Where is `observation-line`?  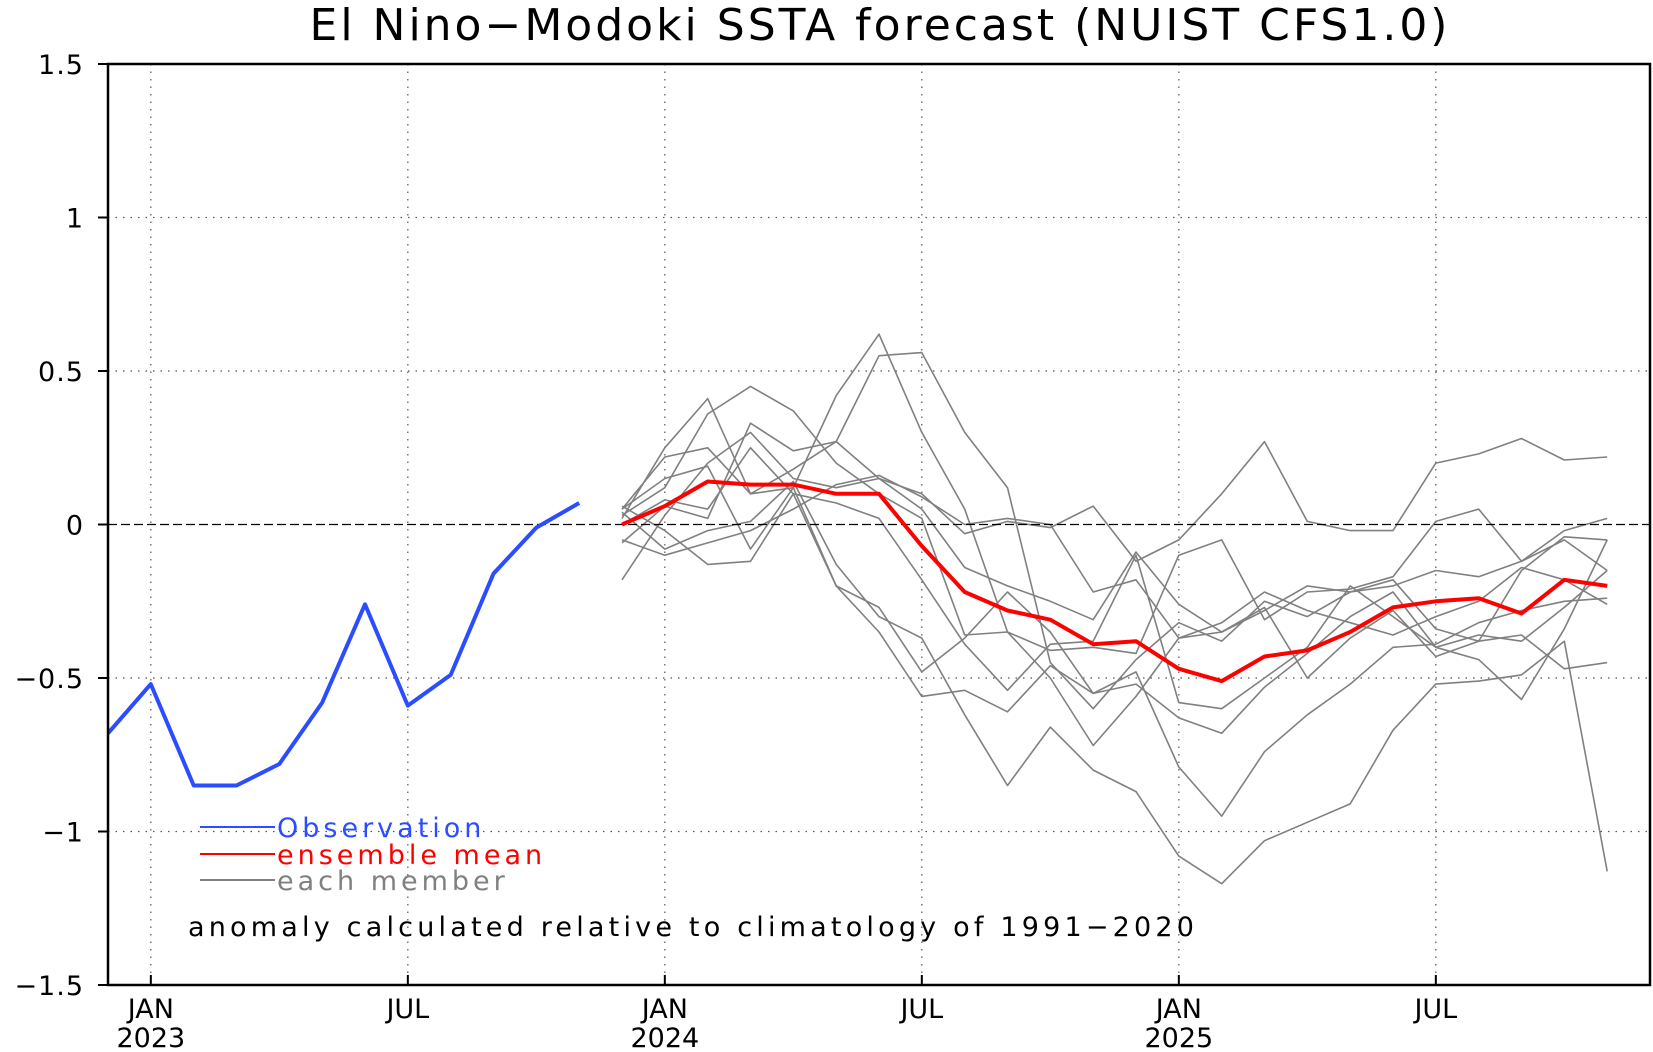
observation-line is located at coordinates (343, 644).